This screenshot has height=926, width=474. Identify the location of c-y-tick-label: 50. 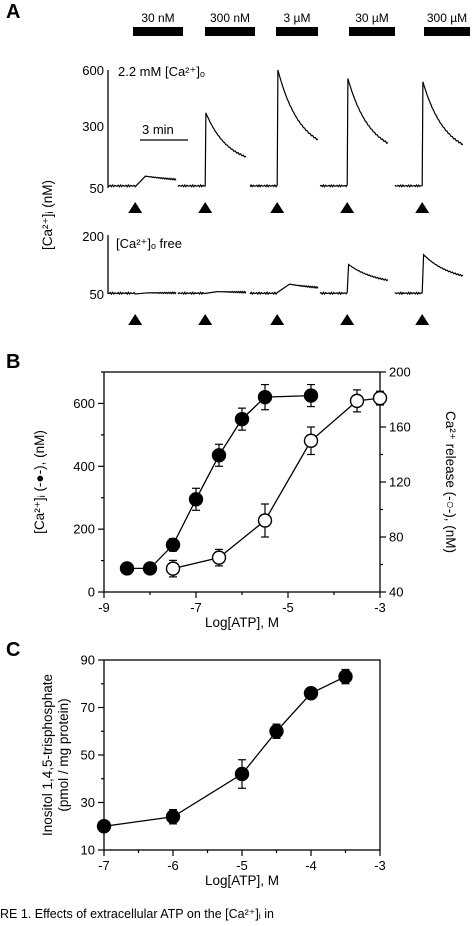
(88, 755).